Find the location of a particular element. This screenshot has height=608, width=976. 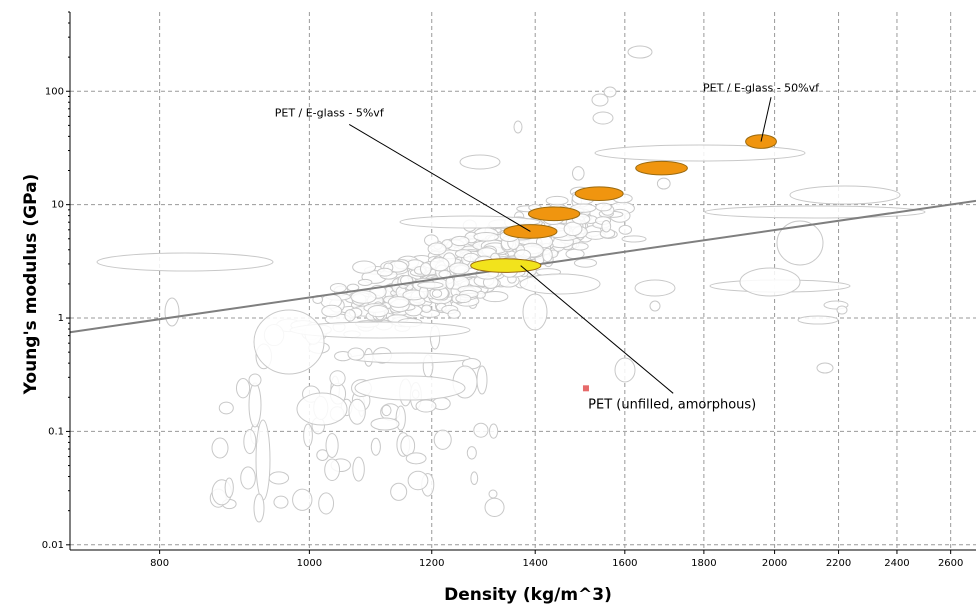

x-tick-label: 1400 is located at coordinates (534, 563).